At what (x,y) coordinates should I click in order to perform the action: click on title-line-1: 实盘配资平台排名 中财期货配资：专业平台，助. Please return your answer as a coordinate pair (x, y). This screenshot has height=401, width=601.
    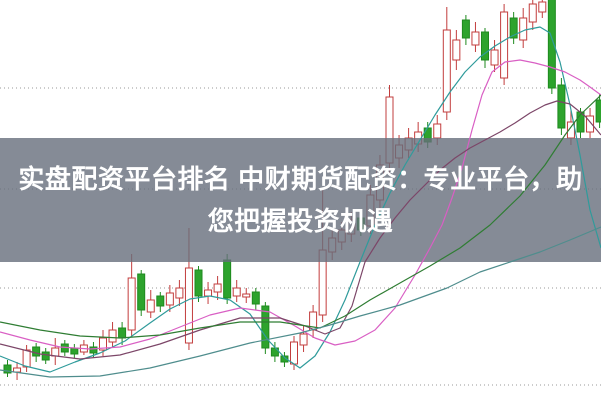
    Looking at the image, I should click on (300, 179).